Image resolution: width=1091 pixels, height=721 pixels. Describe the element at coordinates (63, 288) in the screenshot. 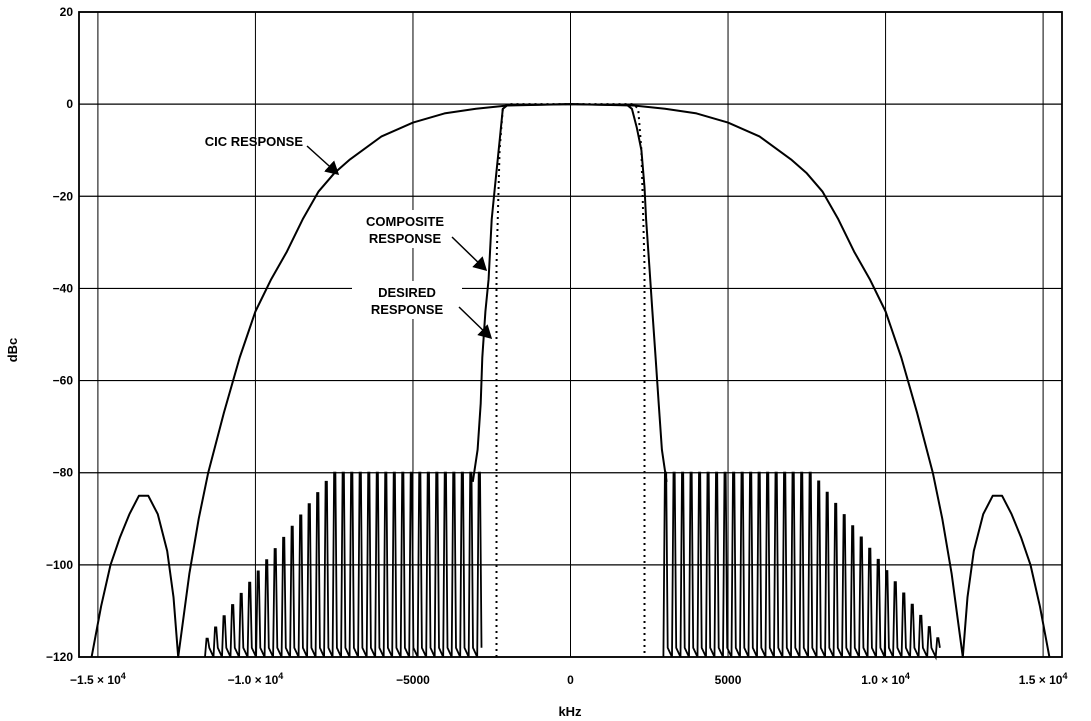

I see `y-tick-label: −40` at that location.